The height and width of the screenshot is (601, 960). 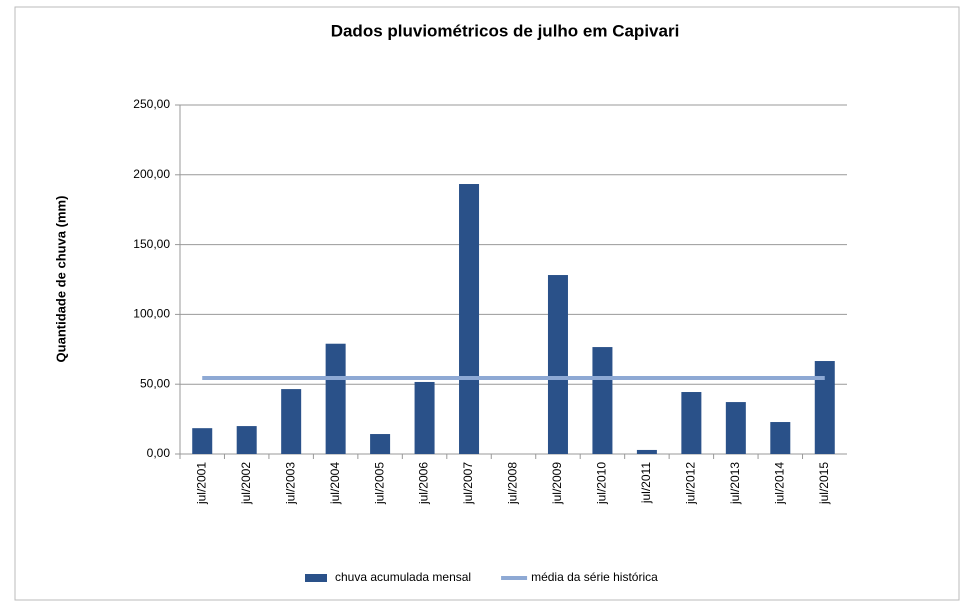 I want to click on x-tick-label: jul/2008, so click(x=513, y=483).